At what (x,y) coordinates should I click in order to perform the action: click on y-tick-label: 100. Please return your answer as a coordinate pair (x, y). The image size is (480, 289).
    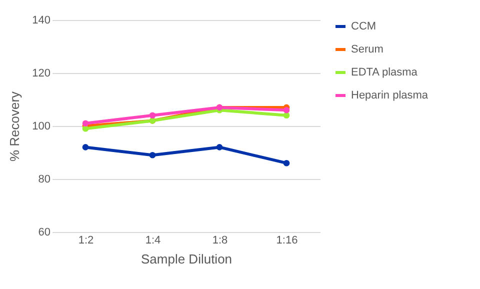
    Looking at the image, I should click on (41, 126).